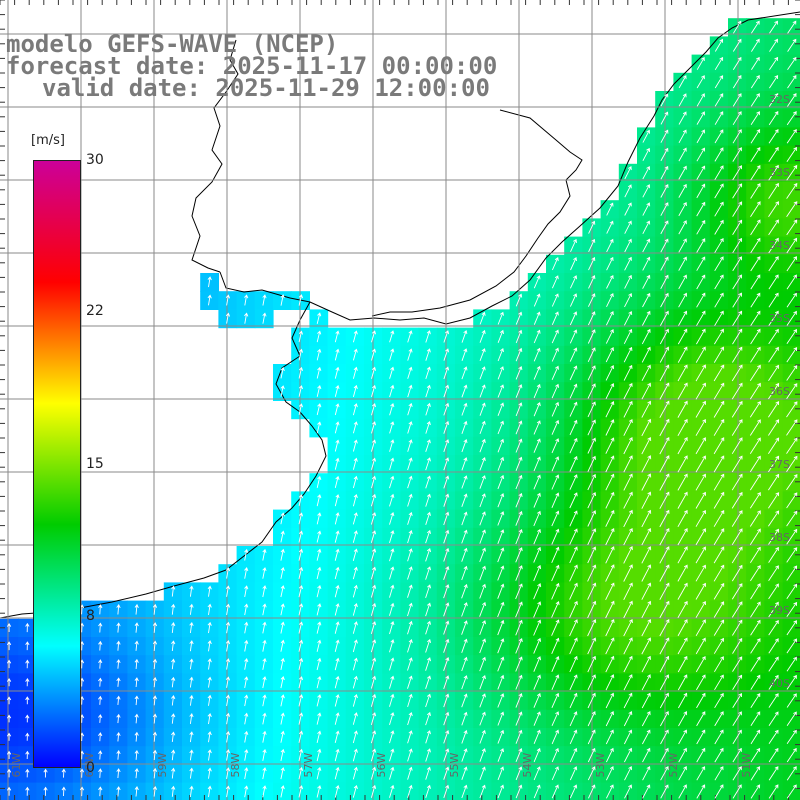 Image resolution: width=800 pixels, height=800 pixels. I want to click on longitude-label: 56W, so click(381, 764).